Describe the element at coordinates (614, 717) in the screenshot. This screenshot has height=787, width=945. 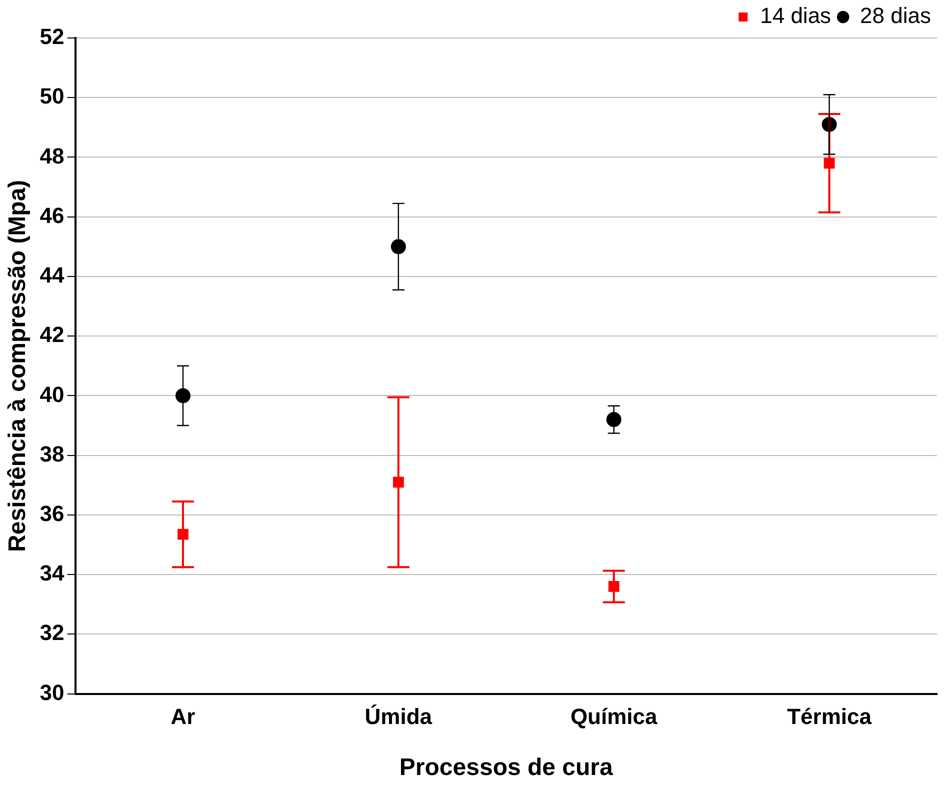
I see `x-tick-label: Química` at that location.